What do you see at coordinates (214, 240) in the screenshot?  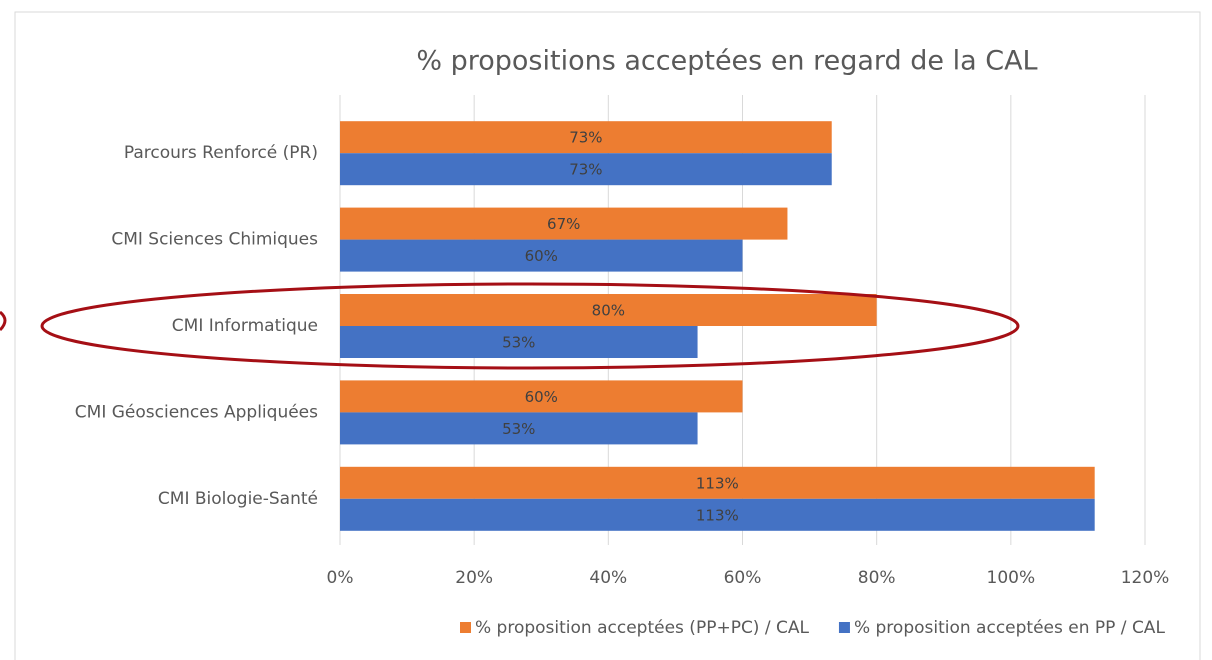 I see `y-tick-label: CMI Sciences Chimiques` at bounding box center [214, 240].